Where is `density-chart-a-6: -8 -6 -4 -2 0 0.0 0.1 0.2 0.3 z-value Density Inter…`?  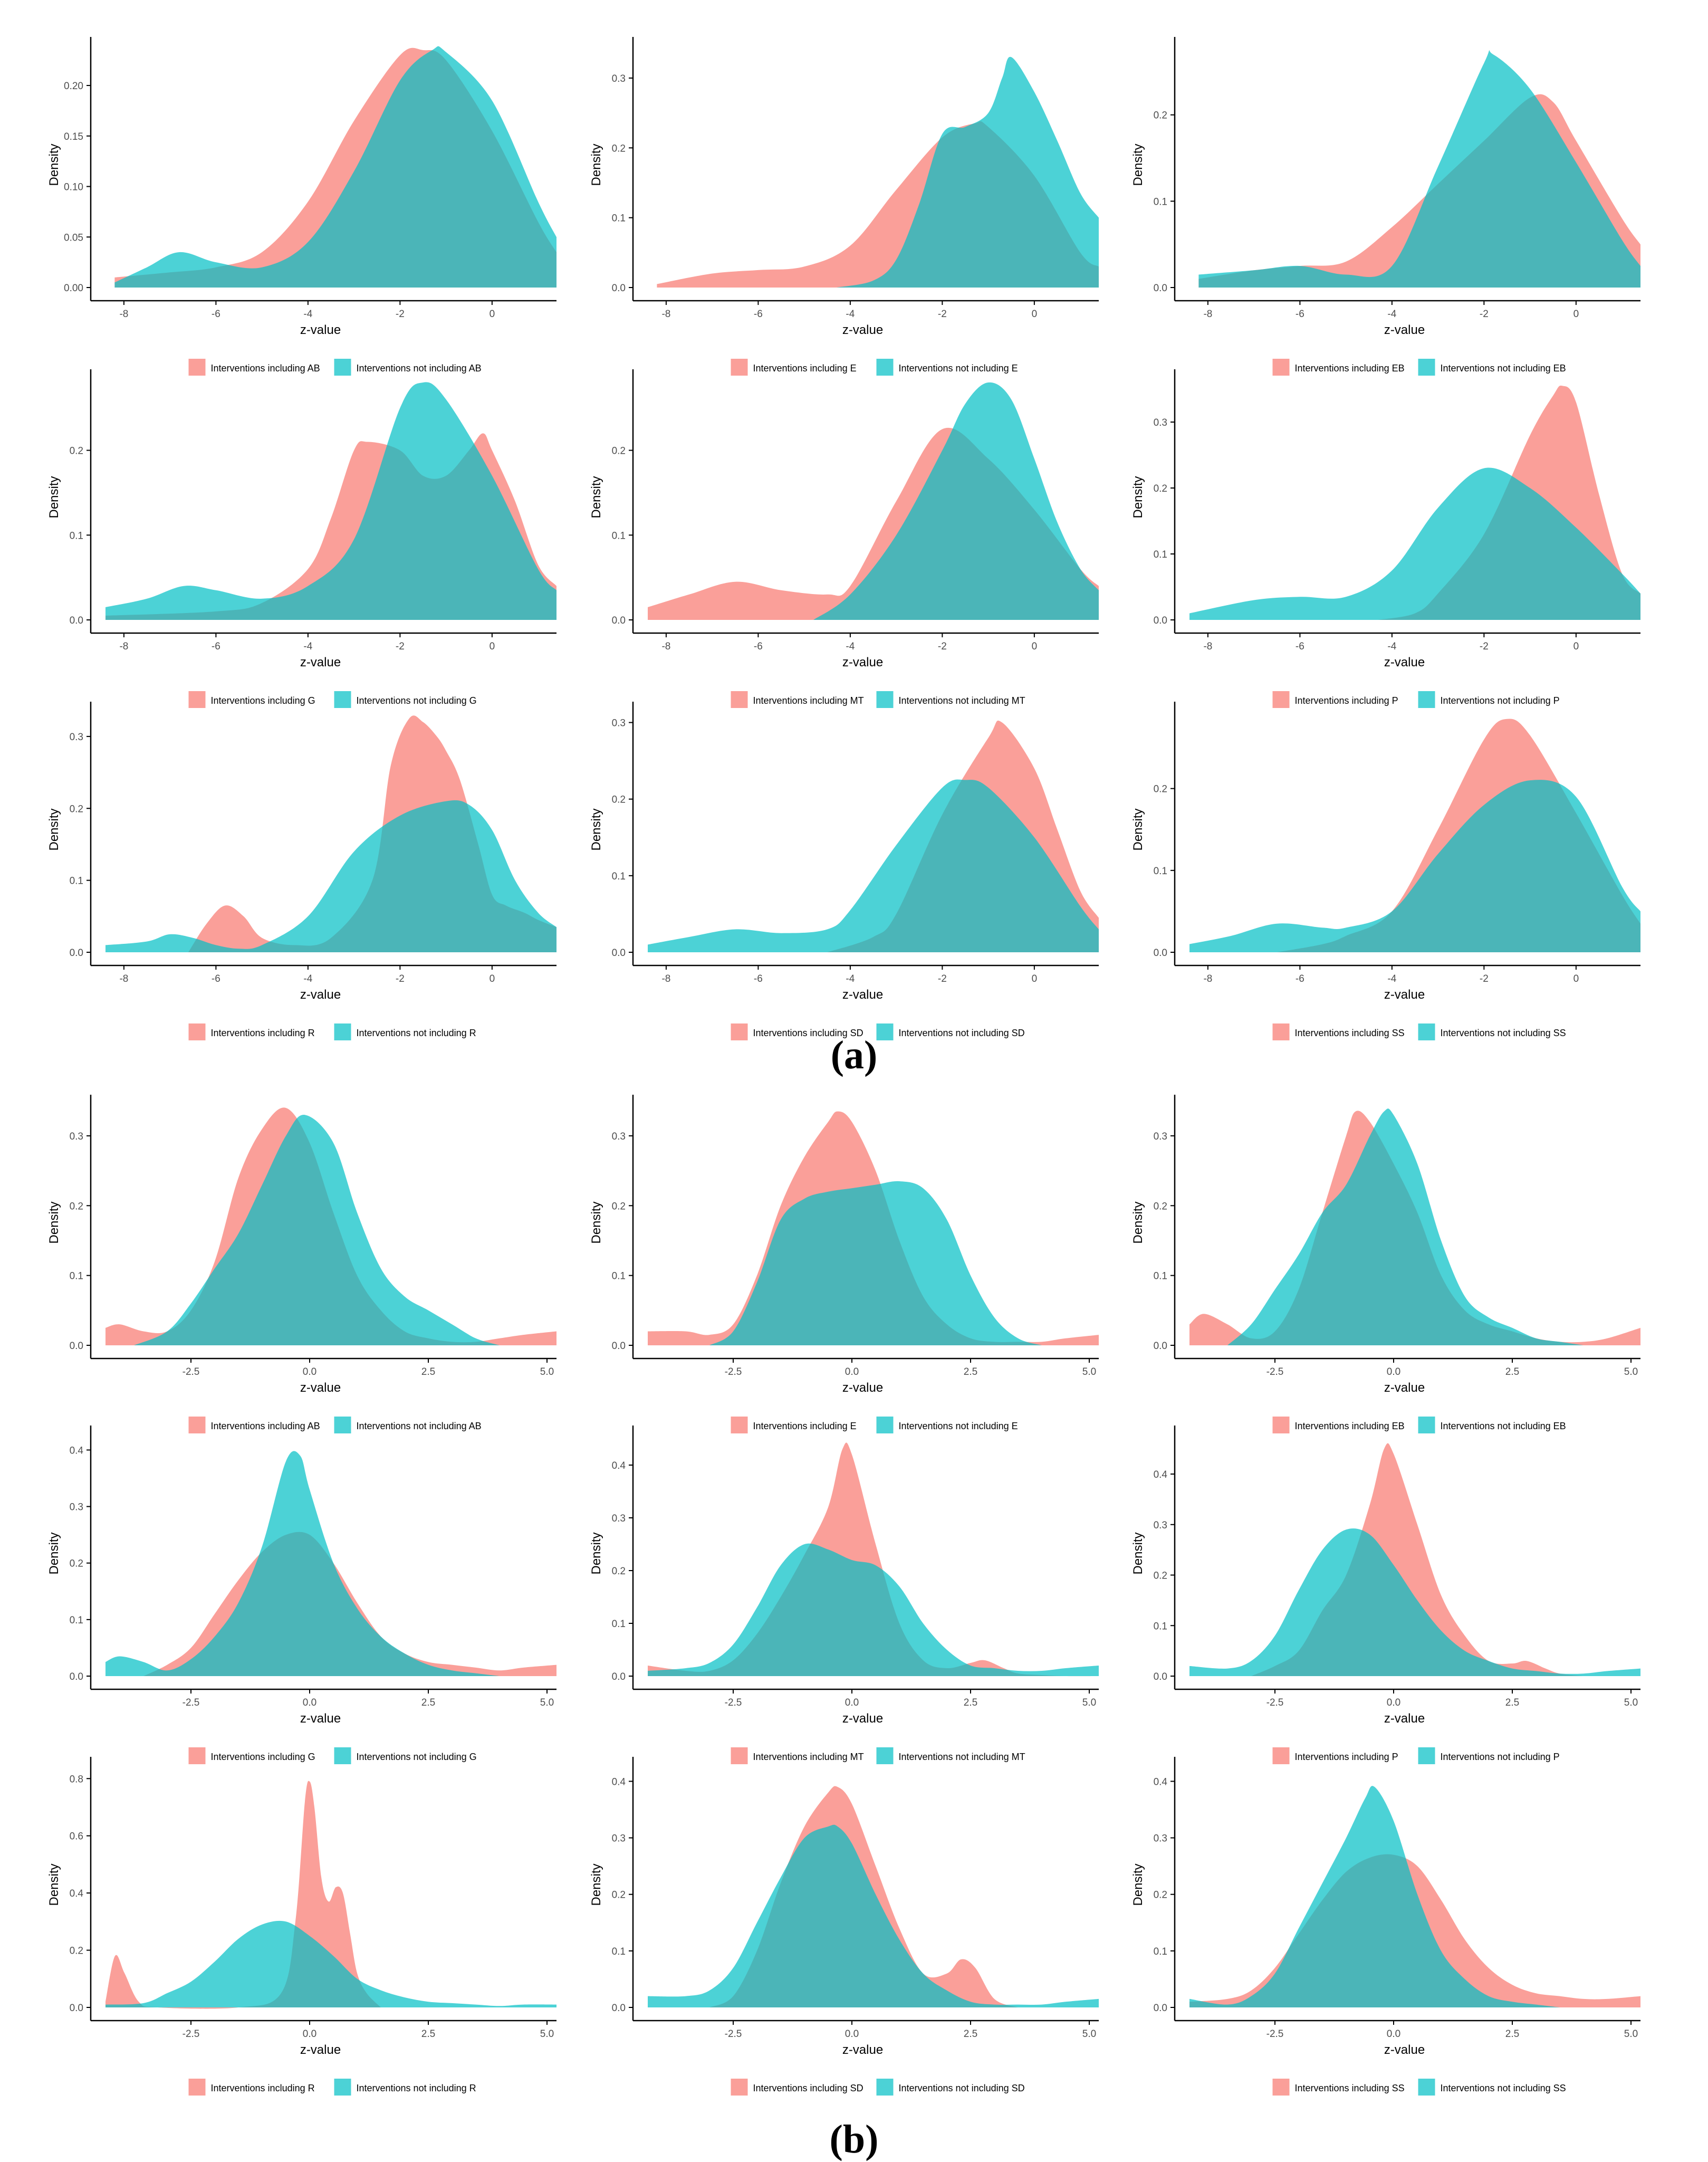
density-chart-a-6: -8 -6 -4 -2 0 0.0 0.1 0.2 0.3 z-value Density Inter… is located at coordinates (1385, 538).